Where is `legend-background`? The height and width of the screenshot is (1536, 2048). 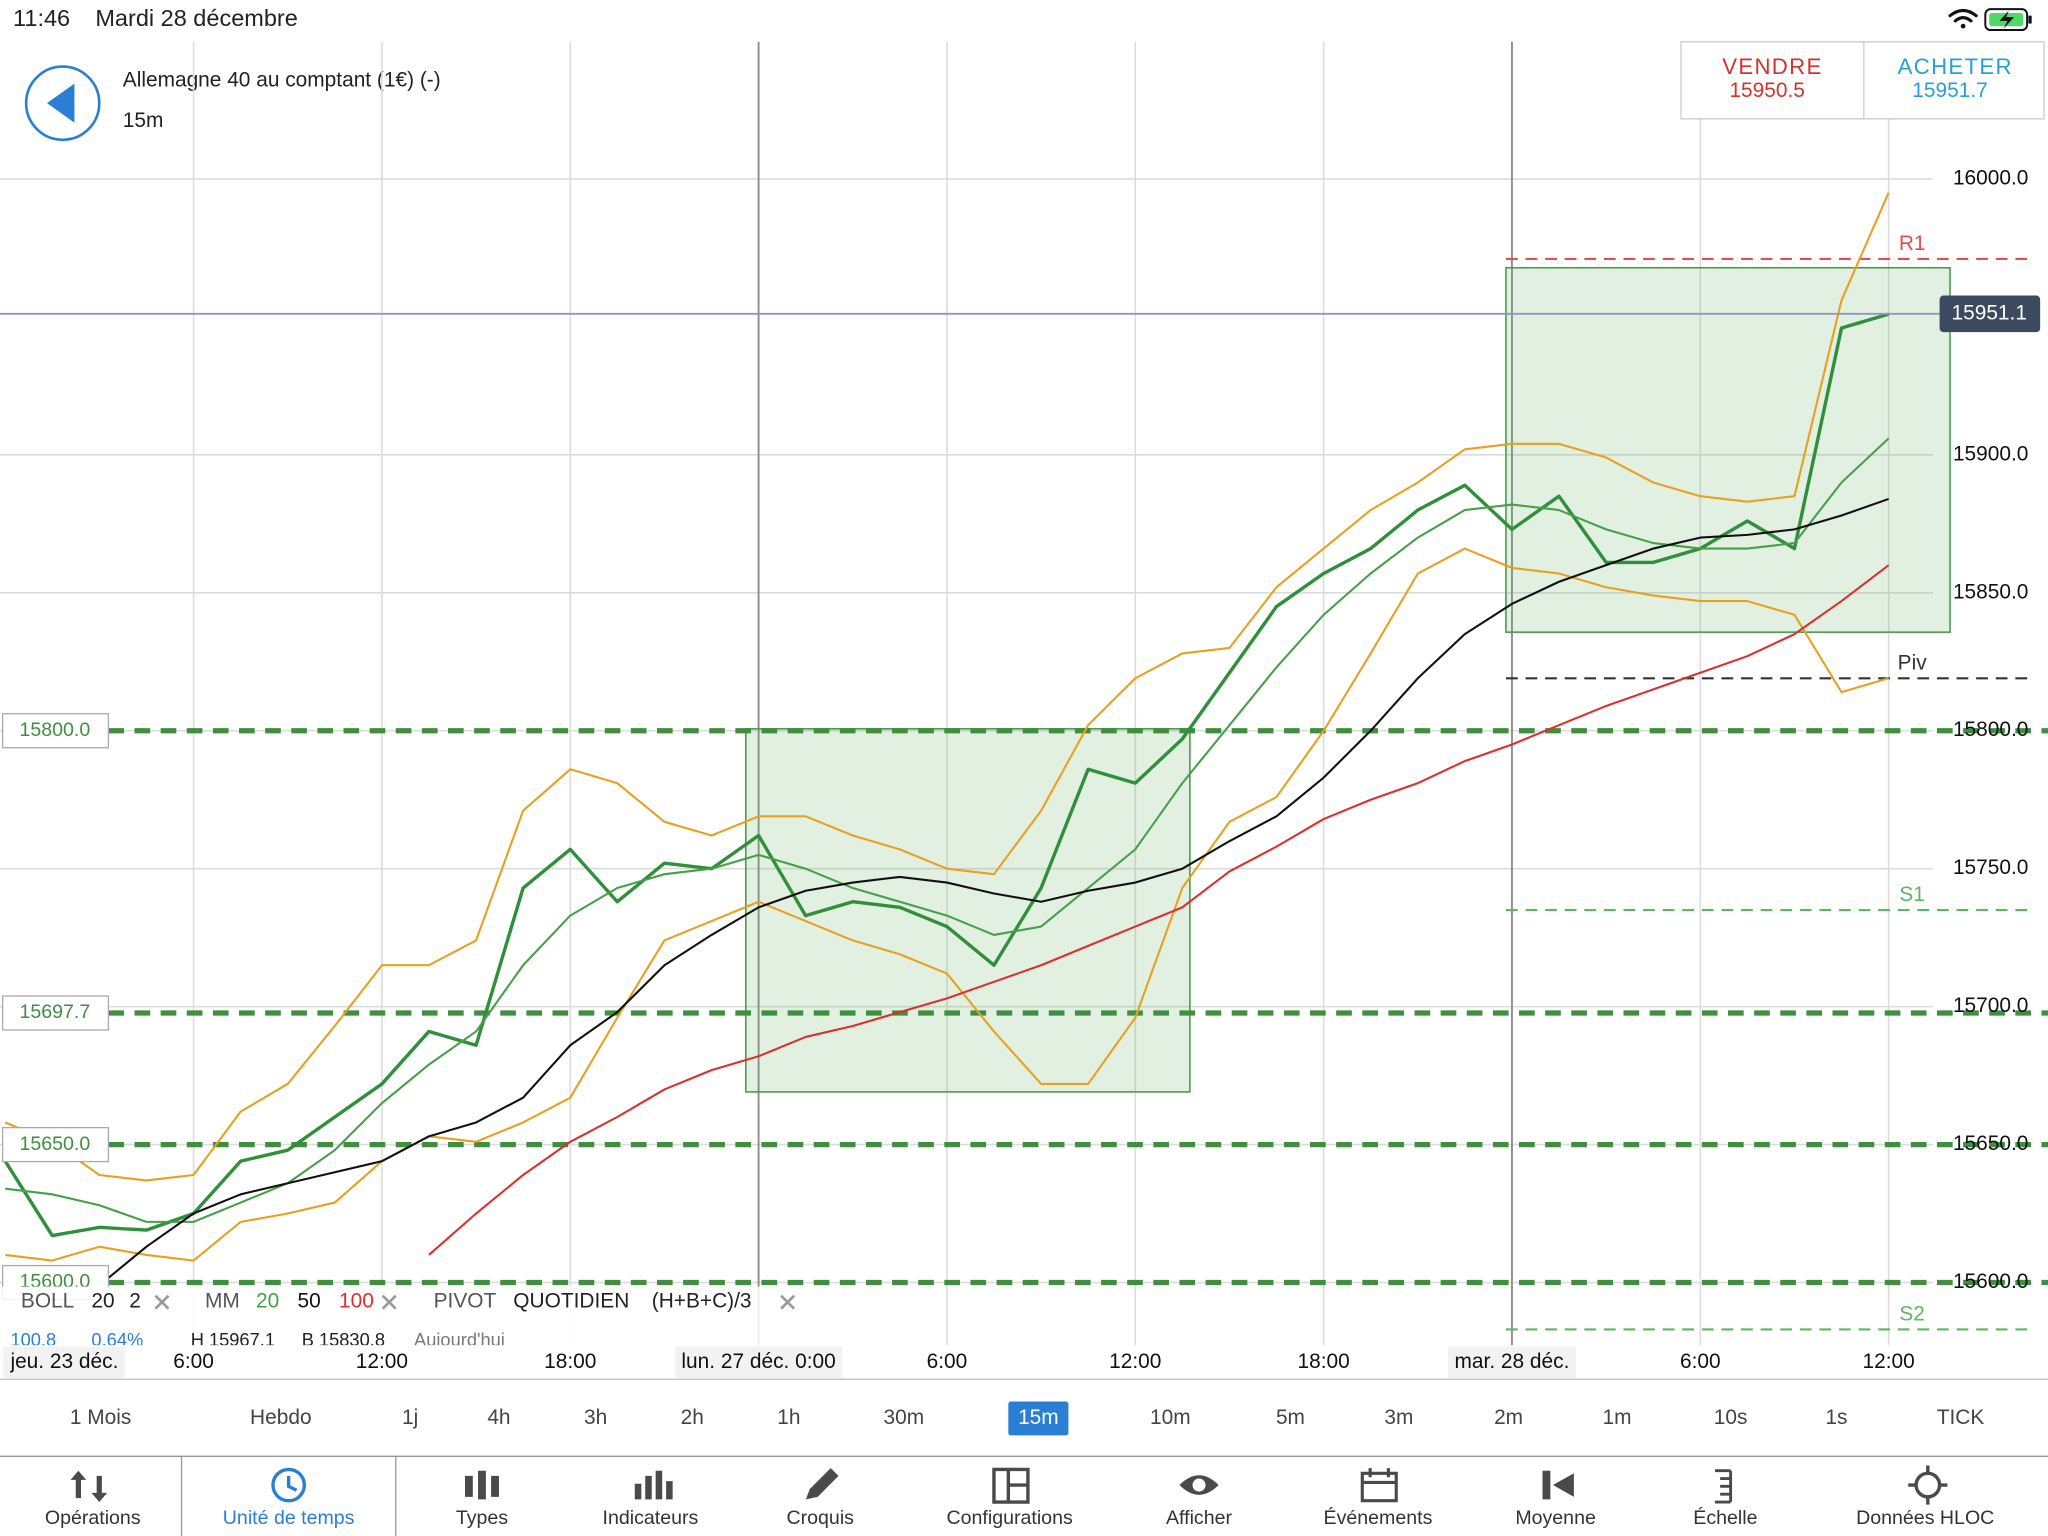
legend-background is located at coordinates (408, 1316).